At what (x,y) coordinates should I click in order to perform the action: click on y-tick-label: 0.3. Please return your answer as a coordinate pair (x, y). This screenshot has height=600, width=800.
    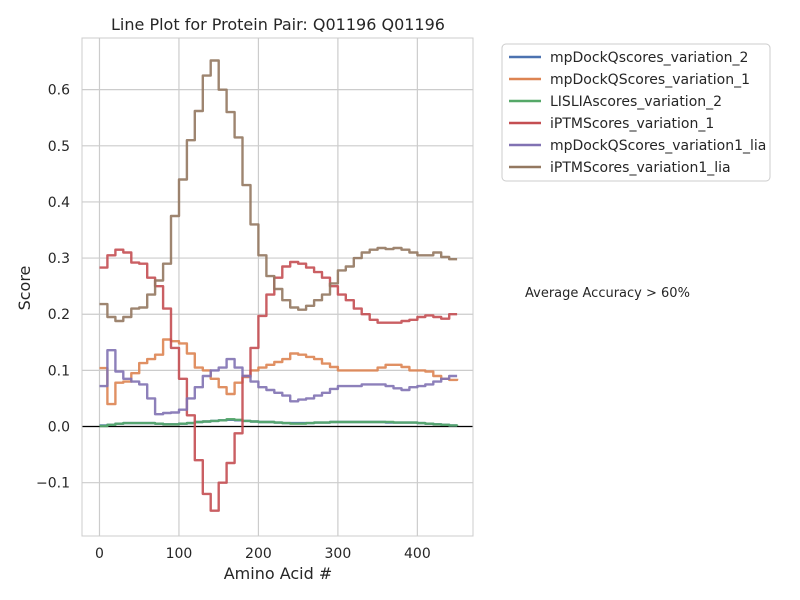
    Looking at the image, I should click on (59, 259).